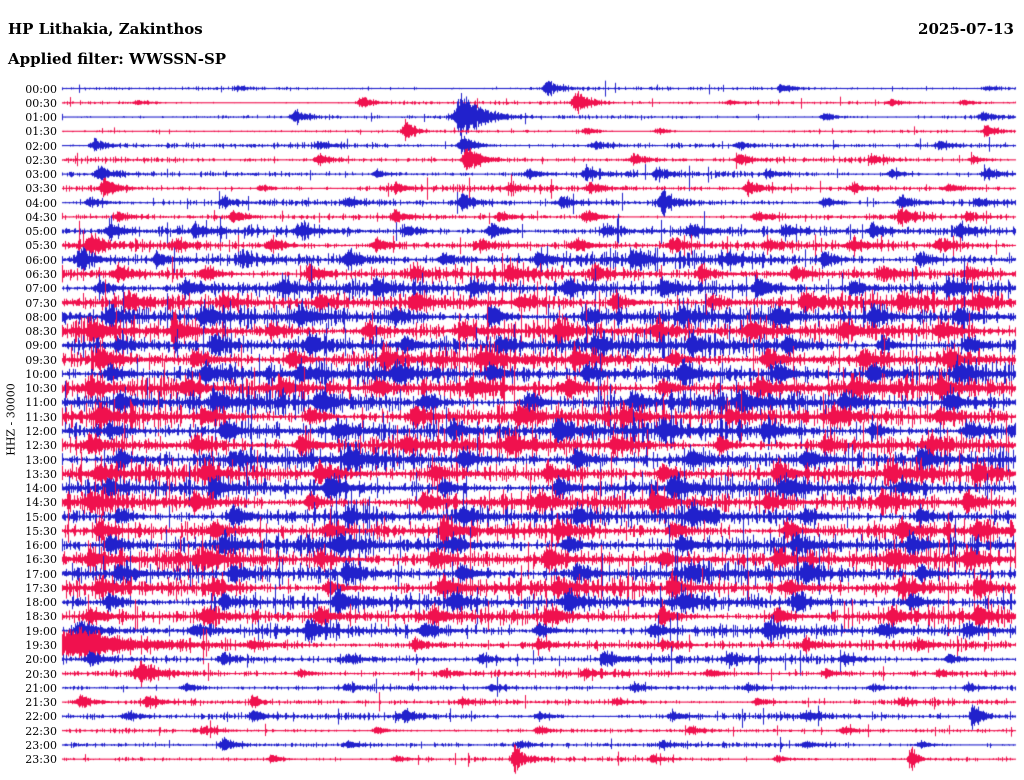  What do you see at coordinates (41, 89) in the screenshot?
I see `time-label: 00:00` at bounding box center [41, 89].